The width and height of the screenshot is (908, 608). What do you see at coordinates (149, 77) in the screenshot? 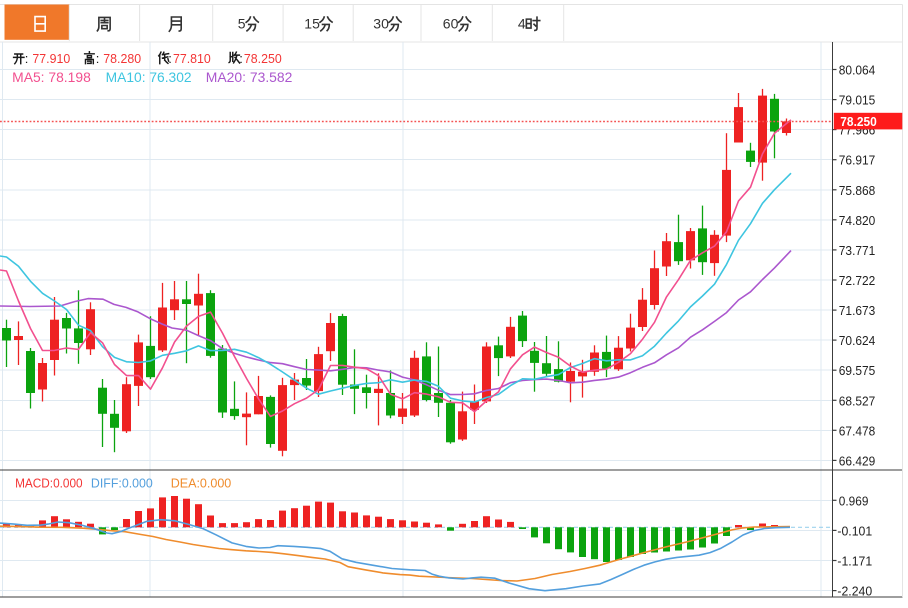
I see `svg-text: MA10: 76.302` at bounding box center [149, 77].